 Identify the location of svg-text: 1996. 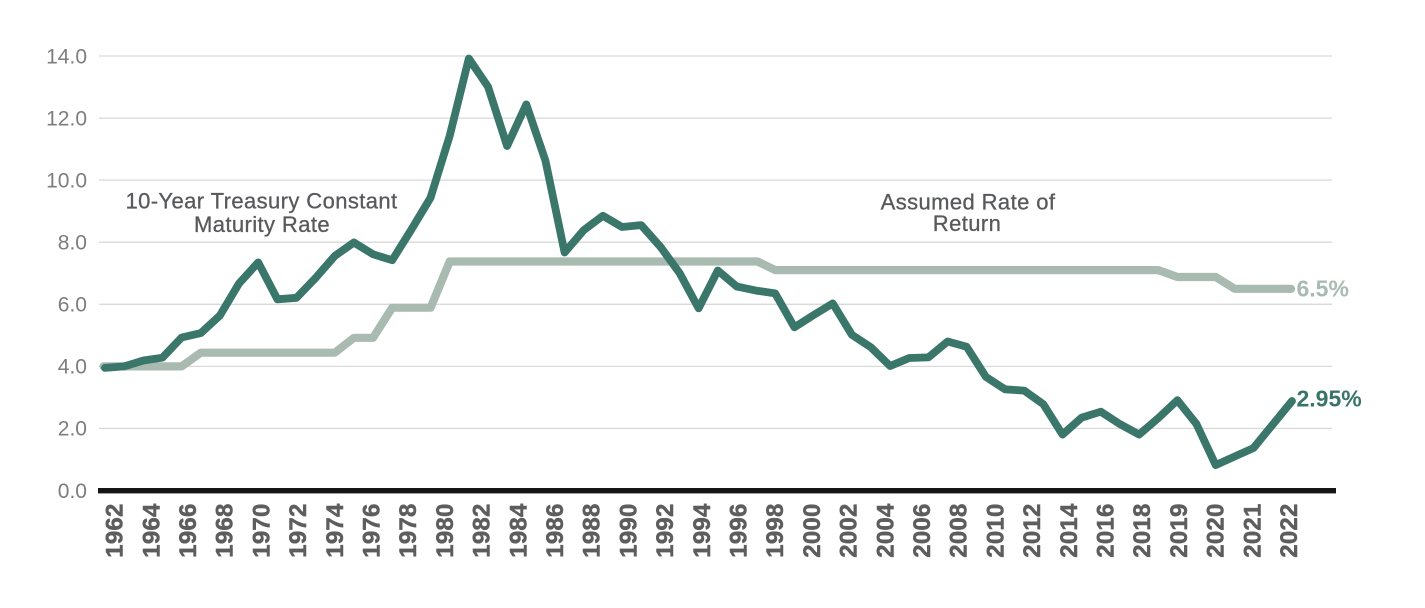
(739, 531).